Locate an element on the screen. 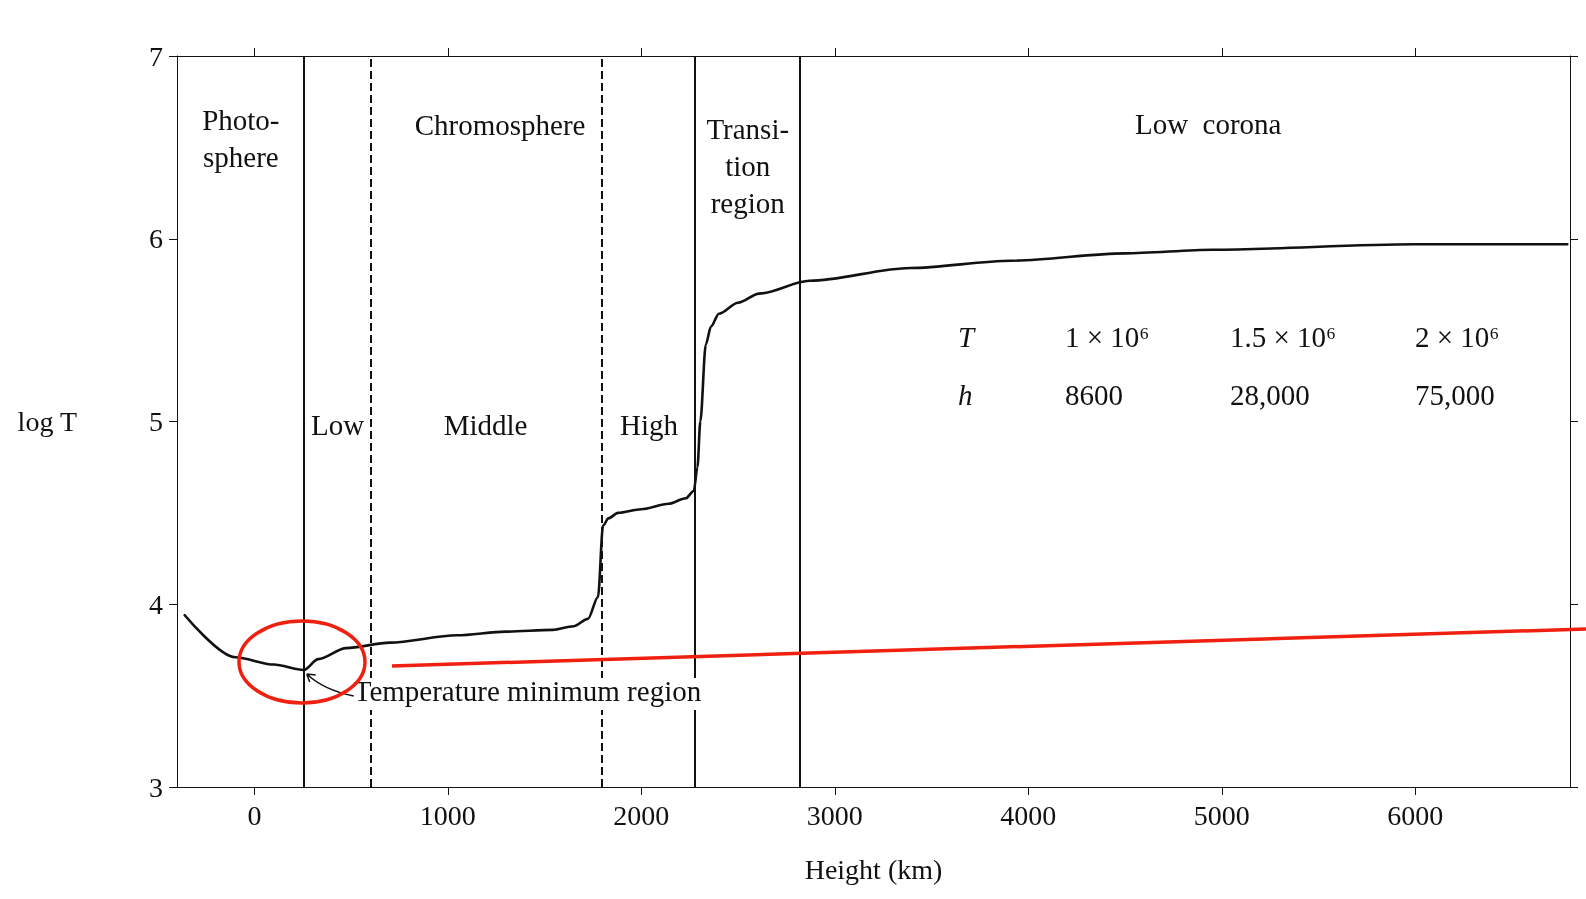 The image size is (1586, 899). y-tick-label: 6 is located at coordinates (156, 239).